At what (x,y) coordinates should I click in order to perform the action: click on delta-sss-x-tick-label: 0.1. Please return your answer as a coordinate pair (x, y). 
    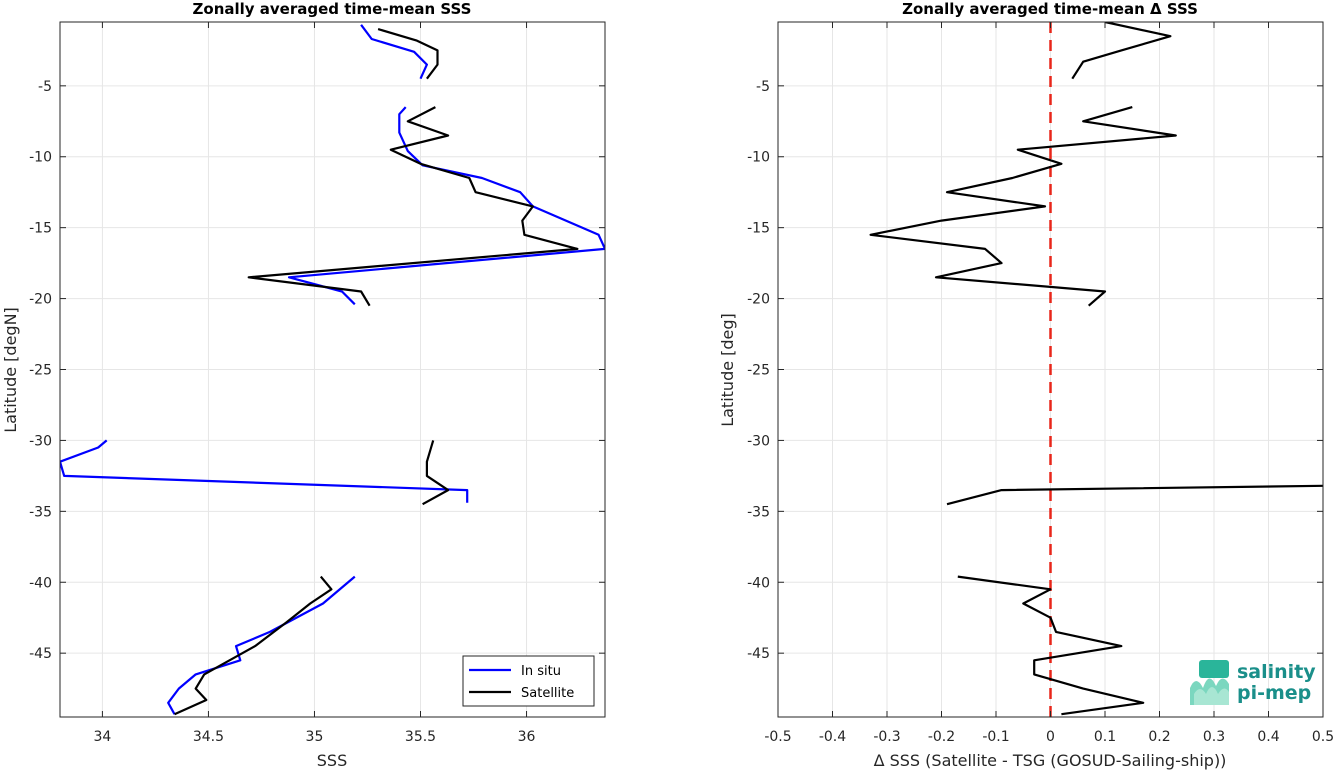
    Looking at the image, I should click on (1105, 737).